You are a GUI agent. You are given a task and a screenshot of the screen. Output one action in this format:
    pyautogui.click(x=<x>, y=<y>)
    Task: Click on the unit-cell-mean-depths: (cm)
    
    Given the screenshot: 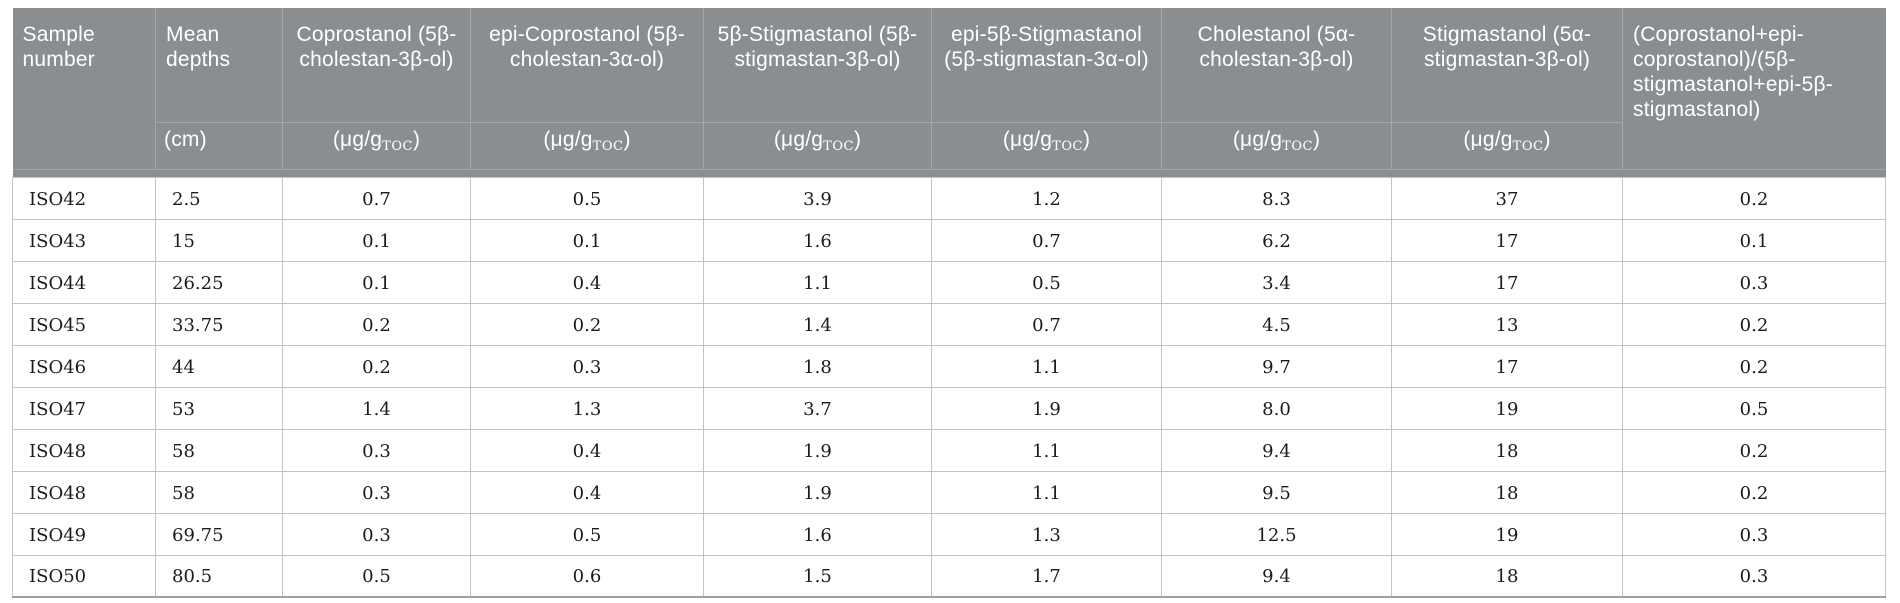 What is the action you would take?
    pyautogui.click(x=219, y=145)
    